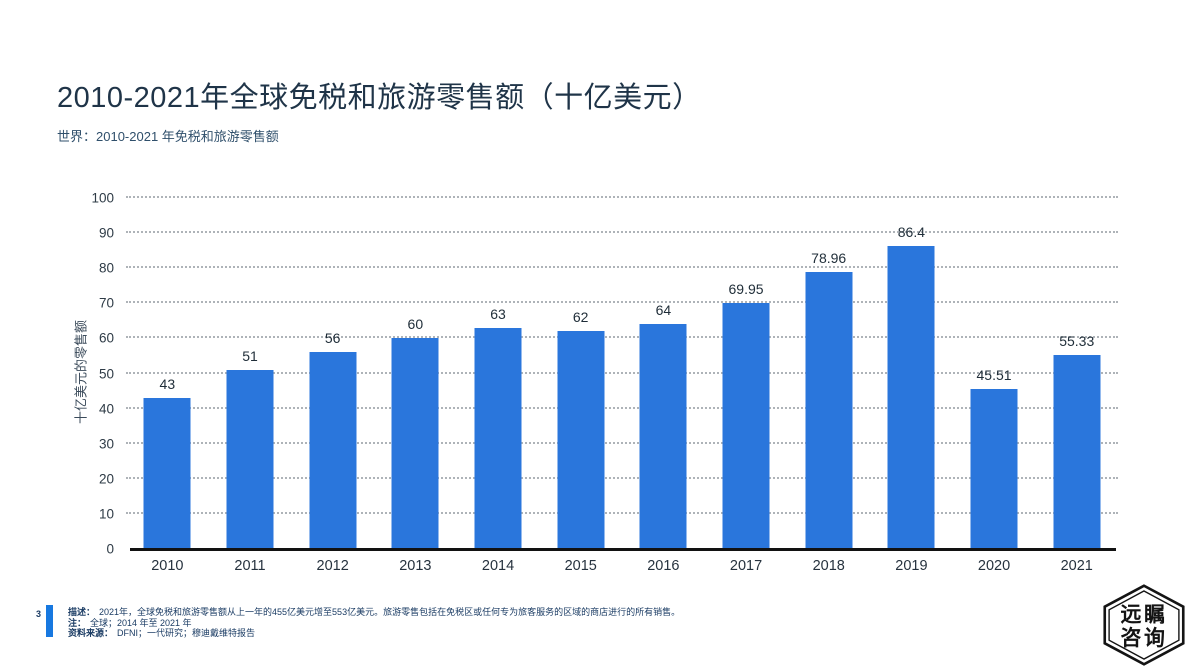 The image size is (1190, 669). Describe the element at coordinates (106, 409) in the screenshot. I see `y-tick-label: 40` at that location.